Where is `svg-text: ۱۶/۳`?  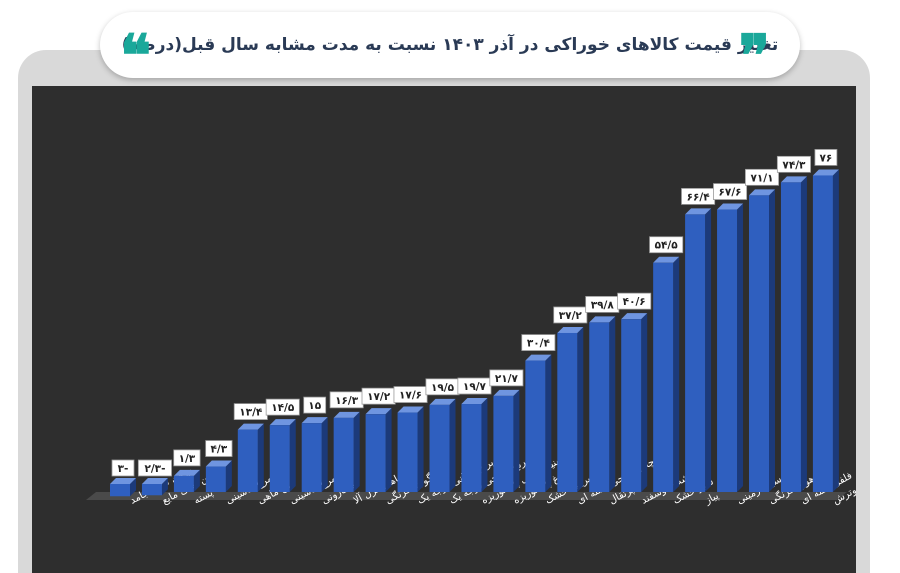
svg-text: ۱۶/۳ is located at coordinates (347, 401).